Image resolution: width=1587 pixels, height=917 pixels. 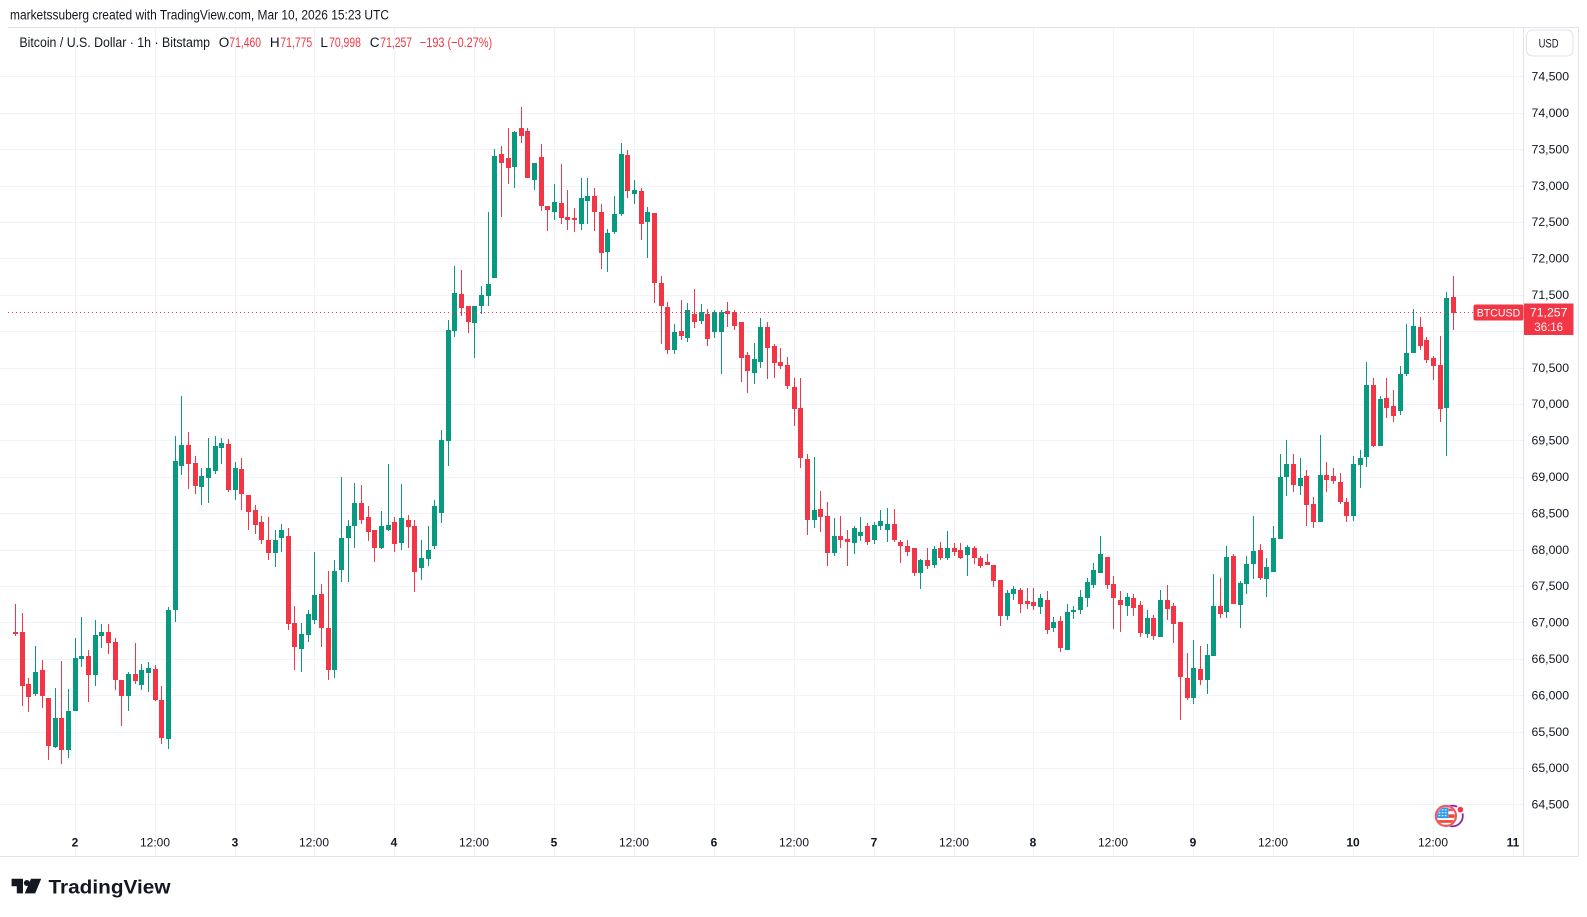 What do you see at coordinates (110, 887) in the screenshot?
I see `svg-text: TradingView` at bounding box center [110, 887].